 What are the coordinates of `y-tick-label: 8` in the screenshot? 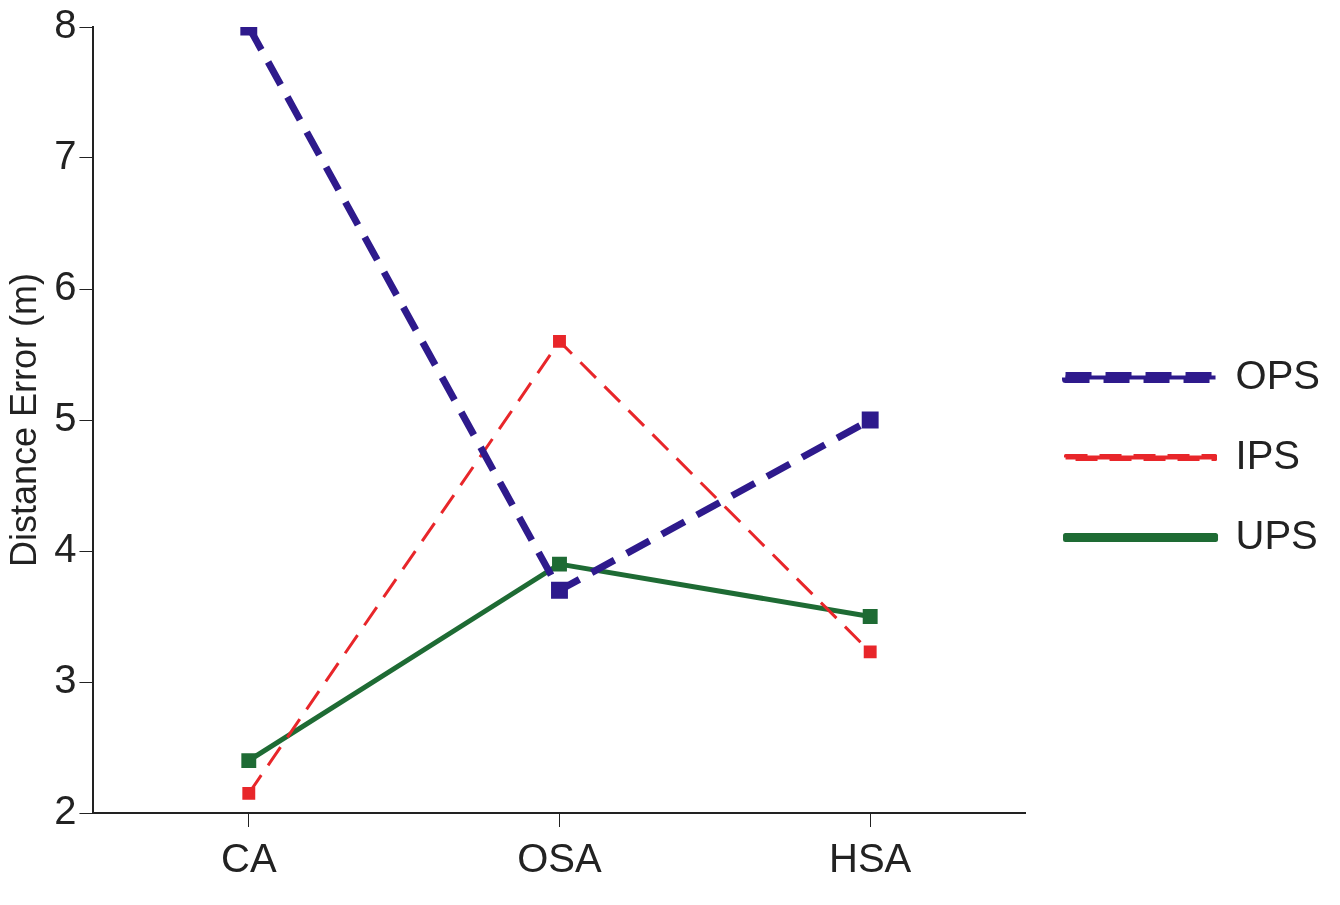 It's located at (65, 24).